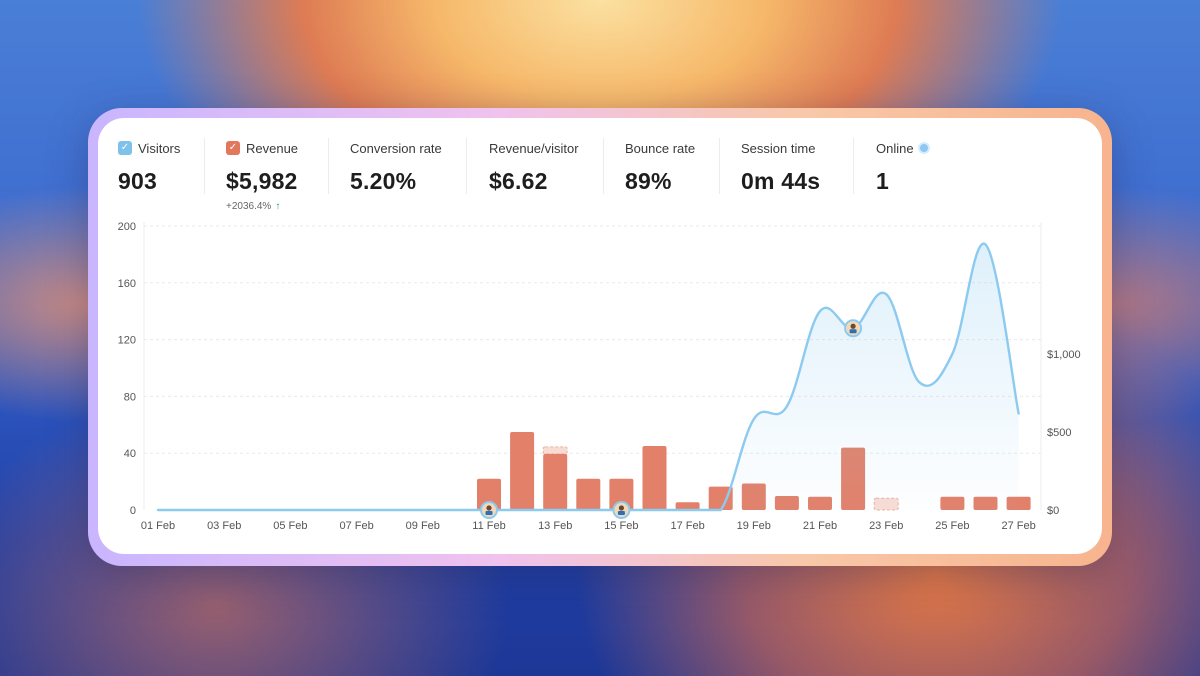 This screenshot has width=1200, height=676. Describe the element at coordinates (882, 181) in the screenshot. I see `online-value: 1` at that location.